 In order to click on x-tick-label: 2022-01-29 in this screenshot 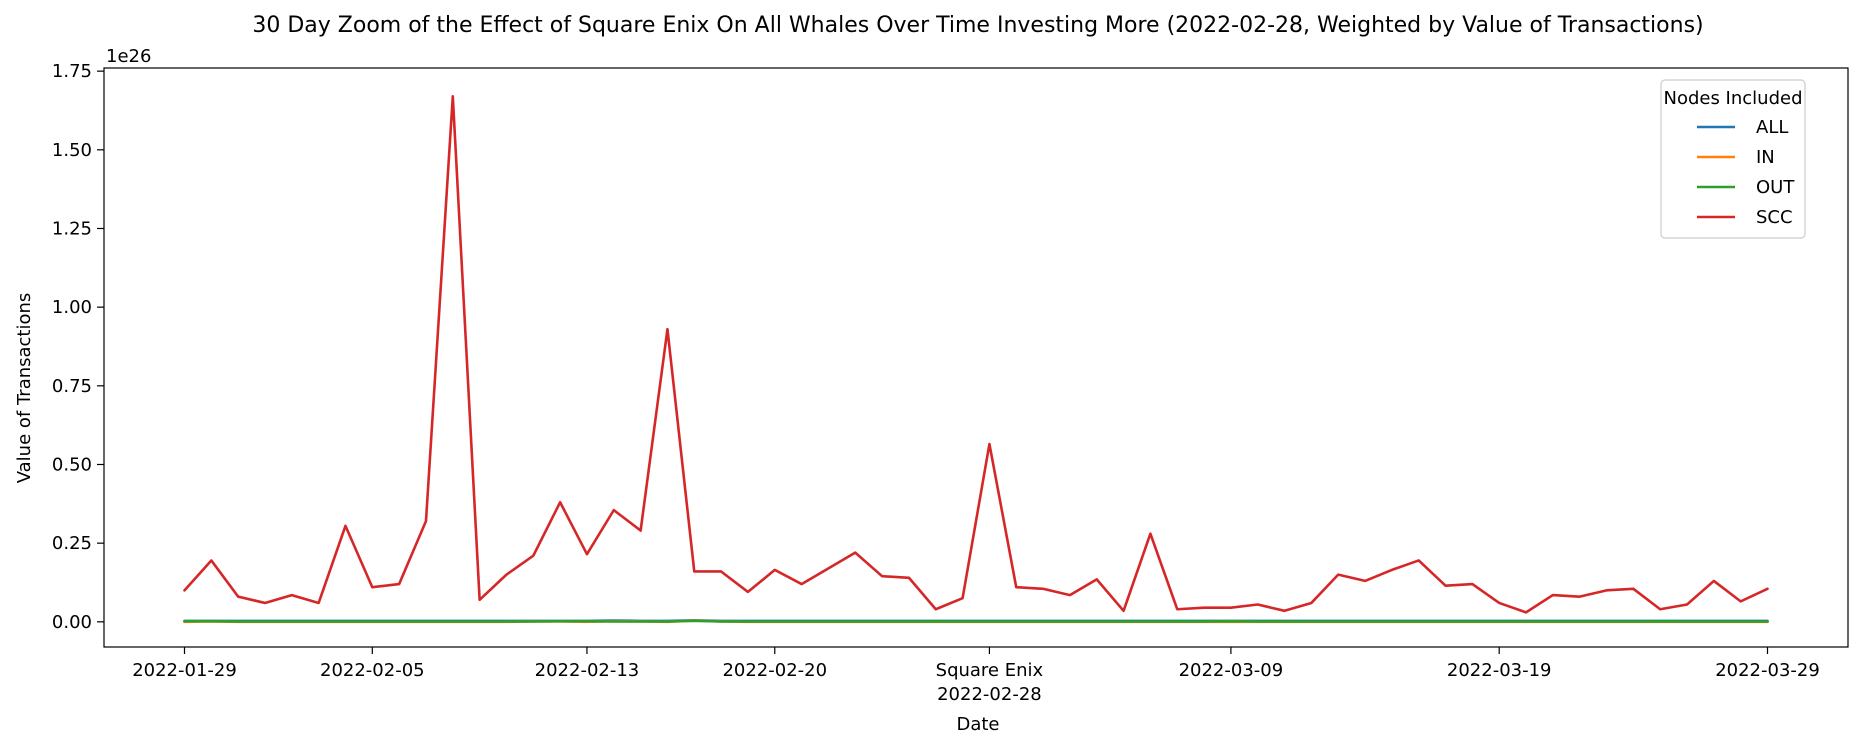, I will do `click(184, 670)`.